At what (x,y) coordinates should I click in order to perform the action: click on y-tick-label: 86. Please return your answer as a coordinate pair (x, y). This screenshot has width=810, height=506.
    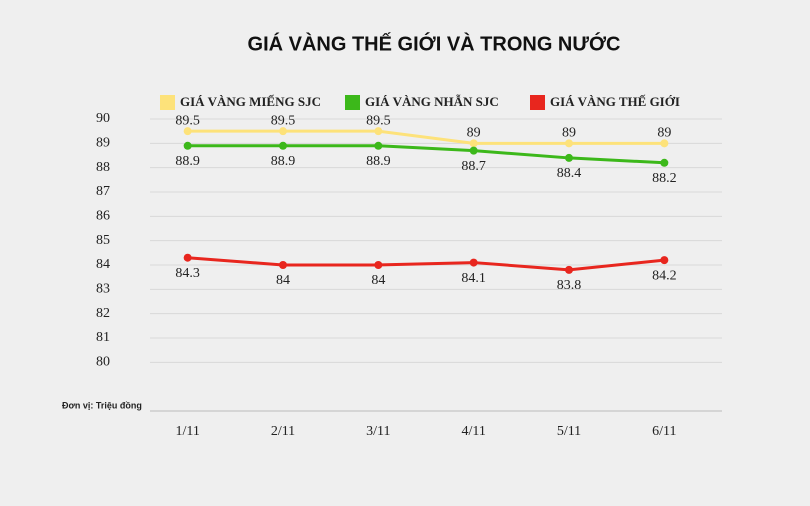
    Looking at the image, I should click on (103, 216).